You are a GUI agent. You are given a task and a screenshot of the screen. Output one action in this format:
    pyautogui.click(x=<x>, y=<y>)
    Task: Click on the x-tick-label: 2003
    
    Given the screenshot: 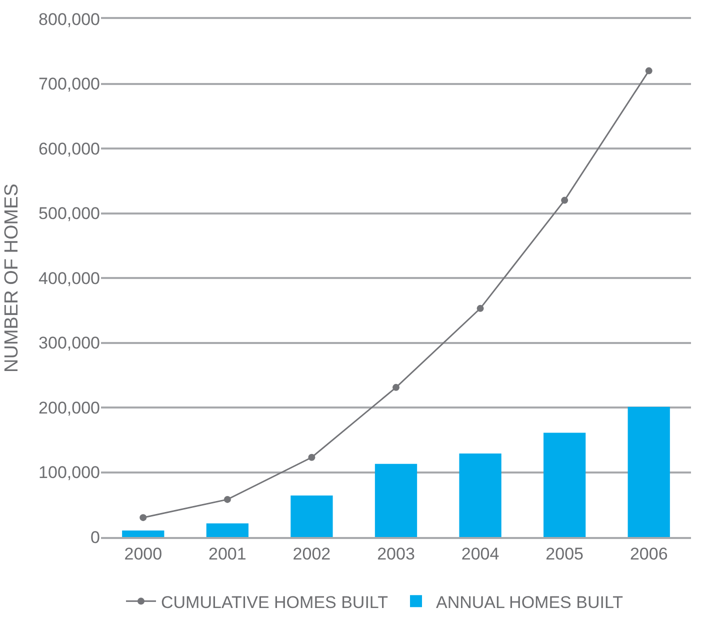 What is the action you would take?
    pyautogui.click(x=396, y=554)
    